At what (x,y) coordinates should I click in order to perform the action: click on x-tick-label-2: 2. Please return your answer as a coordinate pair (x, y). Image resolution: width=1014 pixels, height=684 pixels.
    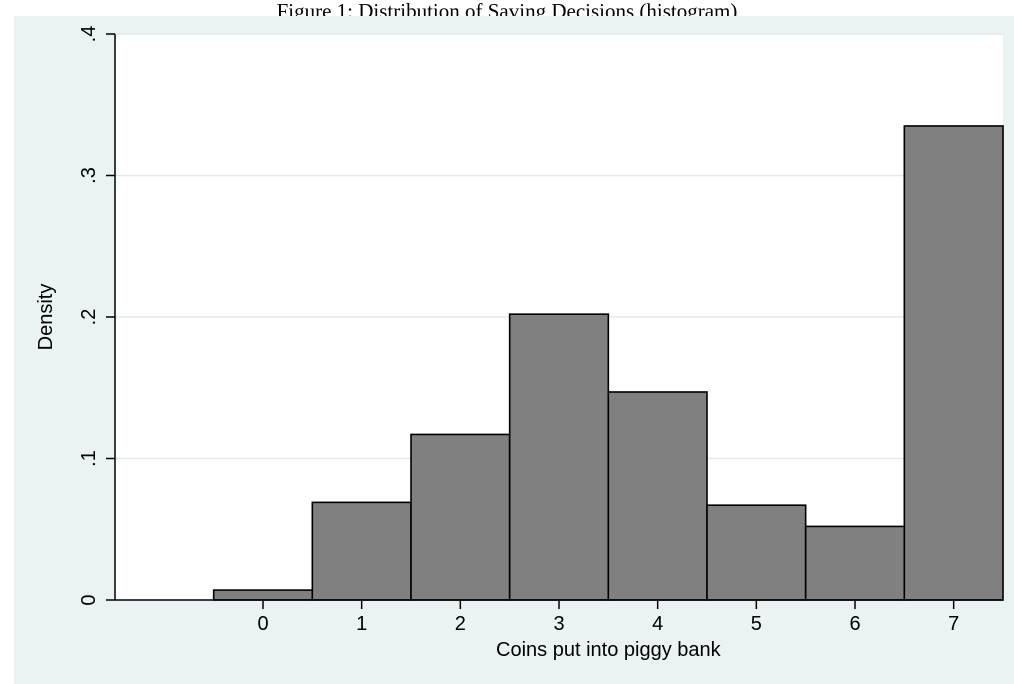
    Looking at the image, I should click on (460, 624).